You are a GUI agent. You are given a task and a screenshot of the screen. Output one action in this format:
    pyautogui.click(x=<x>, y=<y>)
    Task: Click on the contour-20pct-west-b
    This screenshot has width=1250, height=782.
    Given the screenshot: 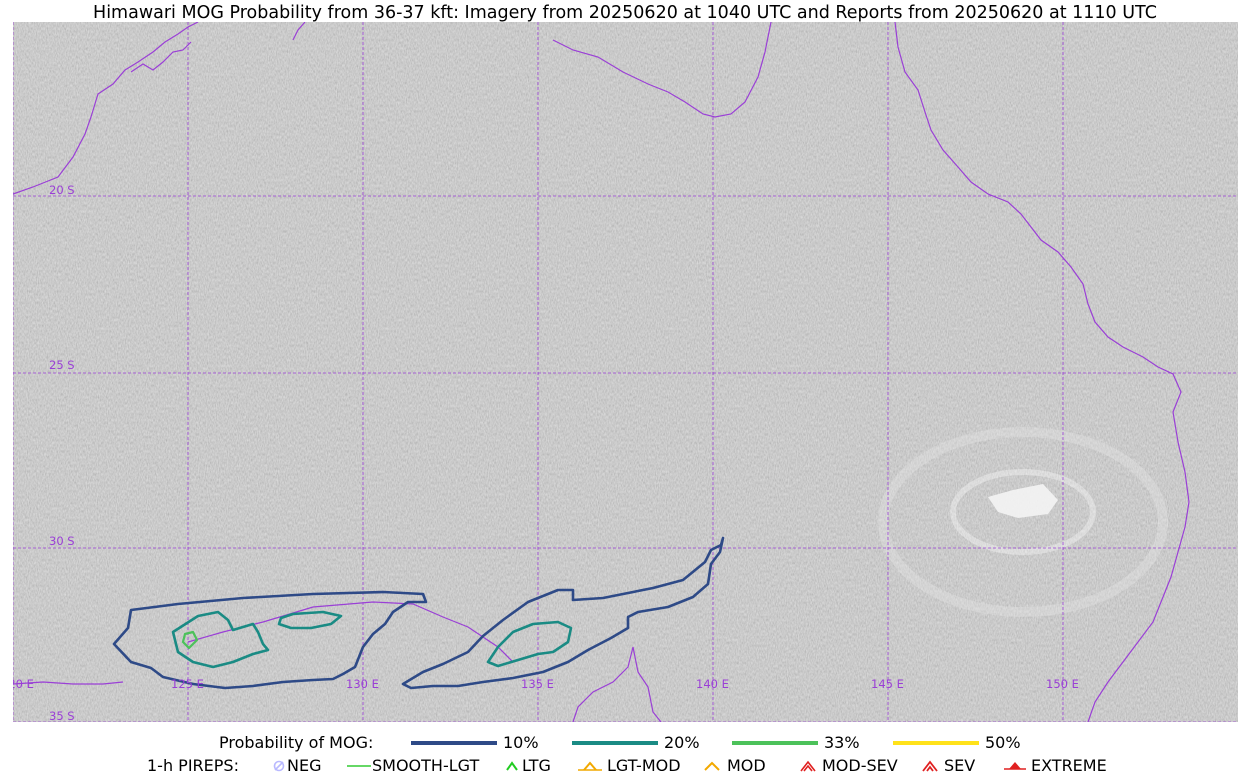 What is the action you would take?
    pyautogui.click(x=310, y=620)
    